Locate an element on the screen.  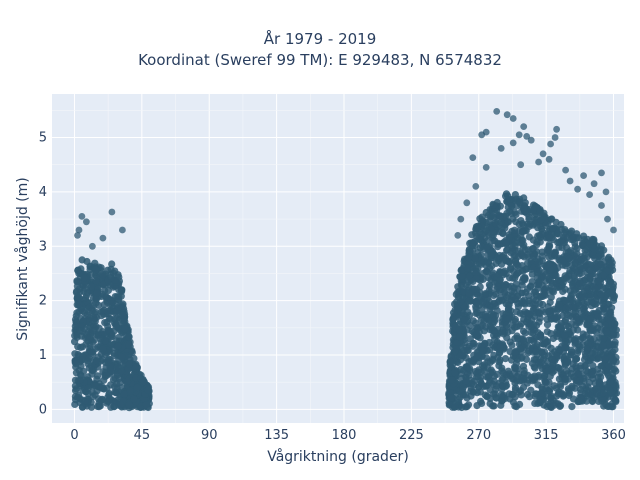
y-tick-label: 3 is located at coordinates (43, 246).